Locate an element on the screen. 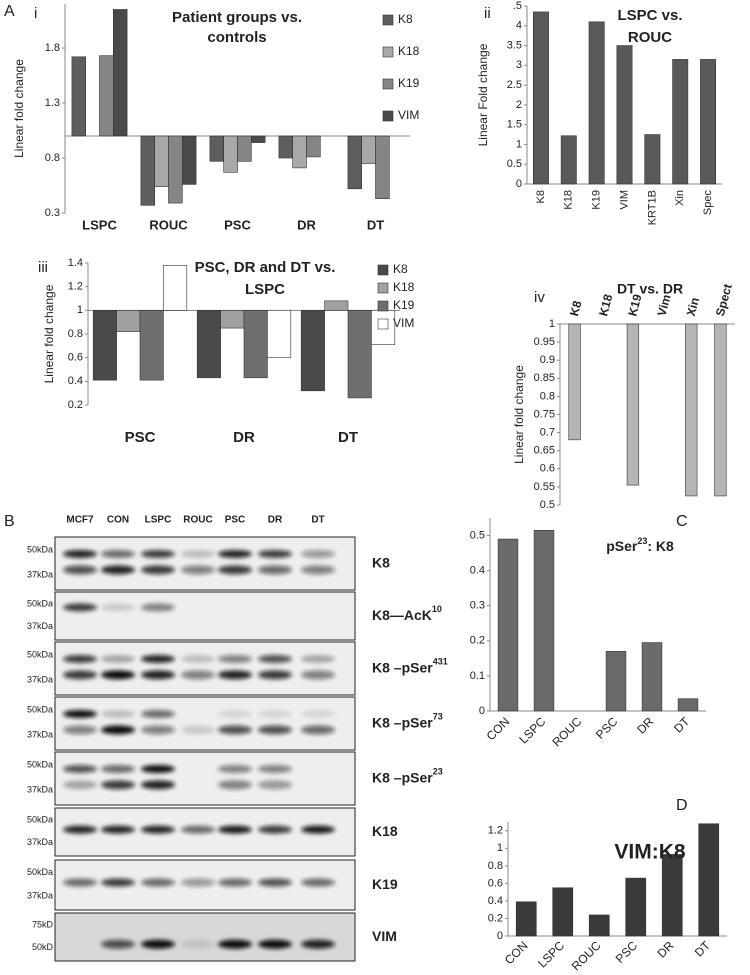  blot-label: K8 –pSer73 is located at coordinates (407, 721).